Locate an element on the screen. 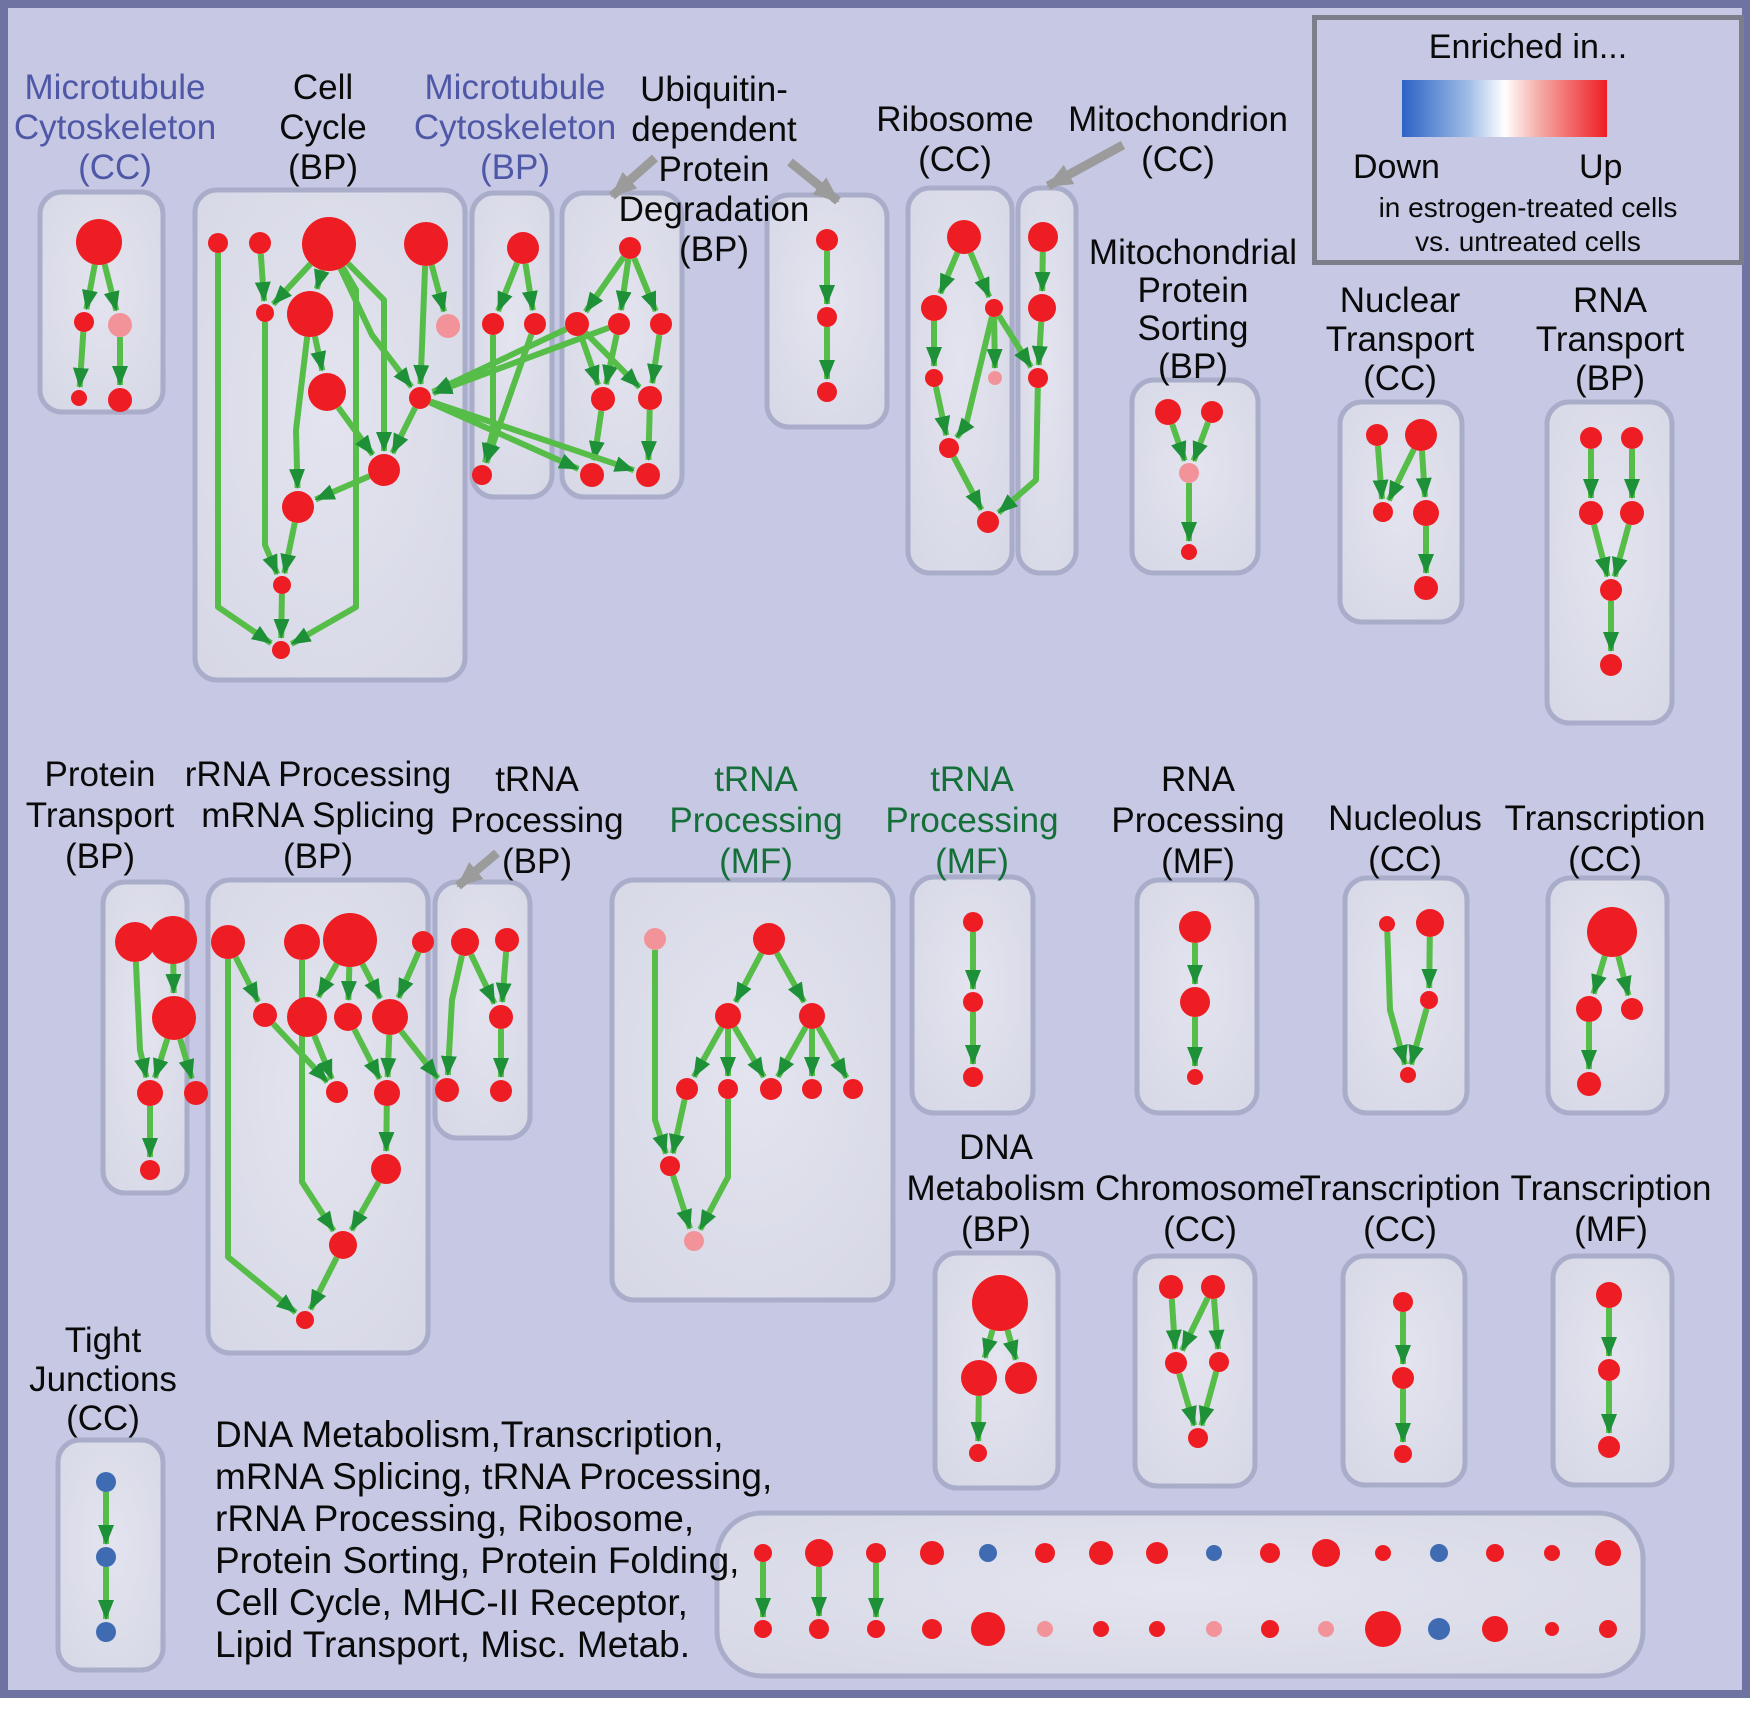  cluster-label-trna_bp: (BP) is located at coordinates (537, 861).